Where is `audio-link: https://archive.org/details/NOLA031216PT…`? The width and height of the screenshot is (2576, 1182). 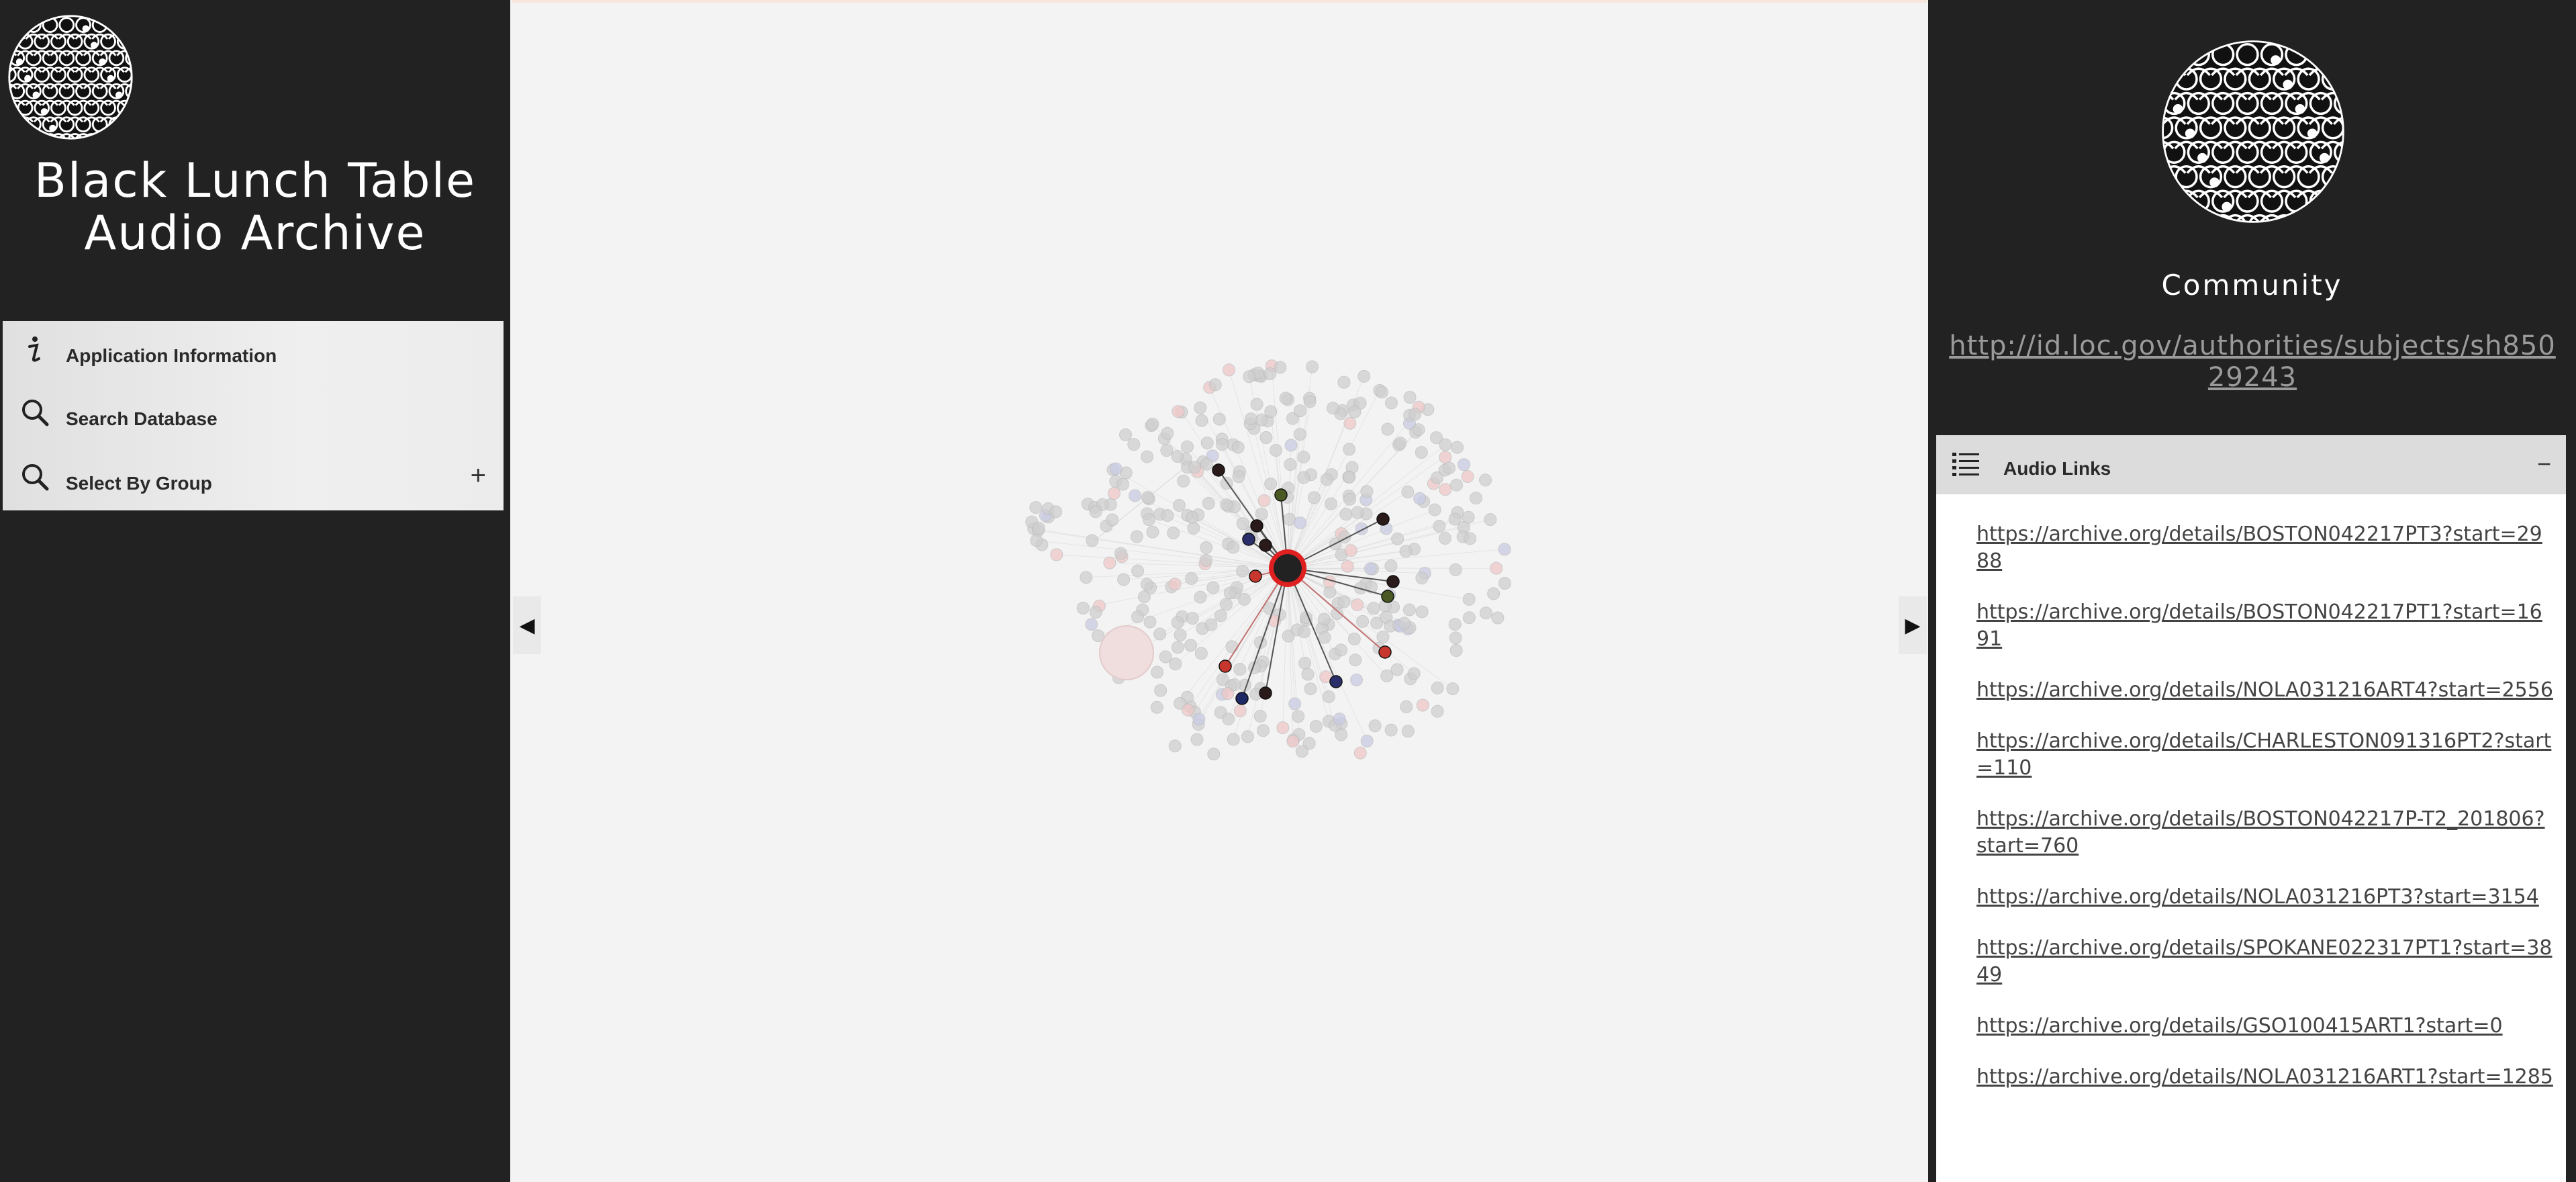
audio-link: https://archive.org/details/NOLA031216PT… is located at coordinates (2257, 897).